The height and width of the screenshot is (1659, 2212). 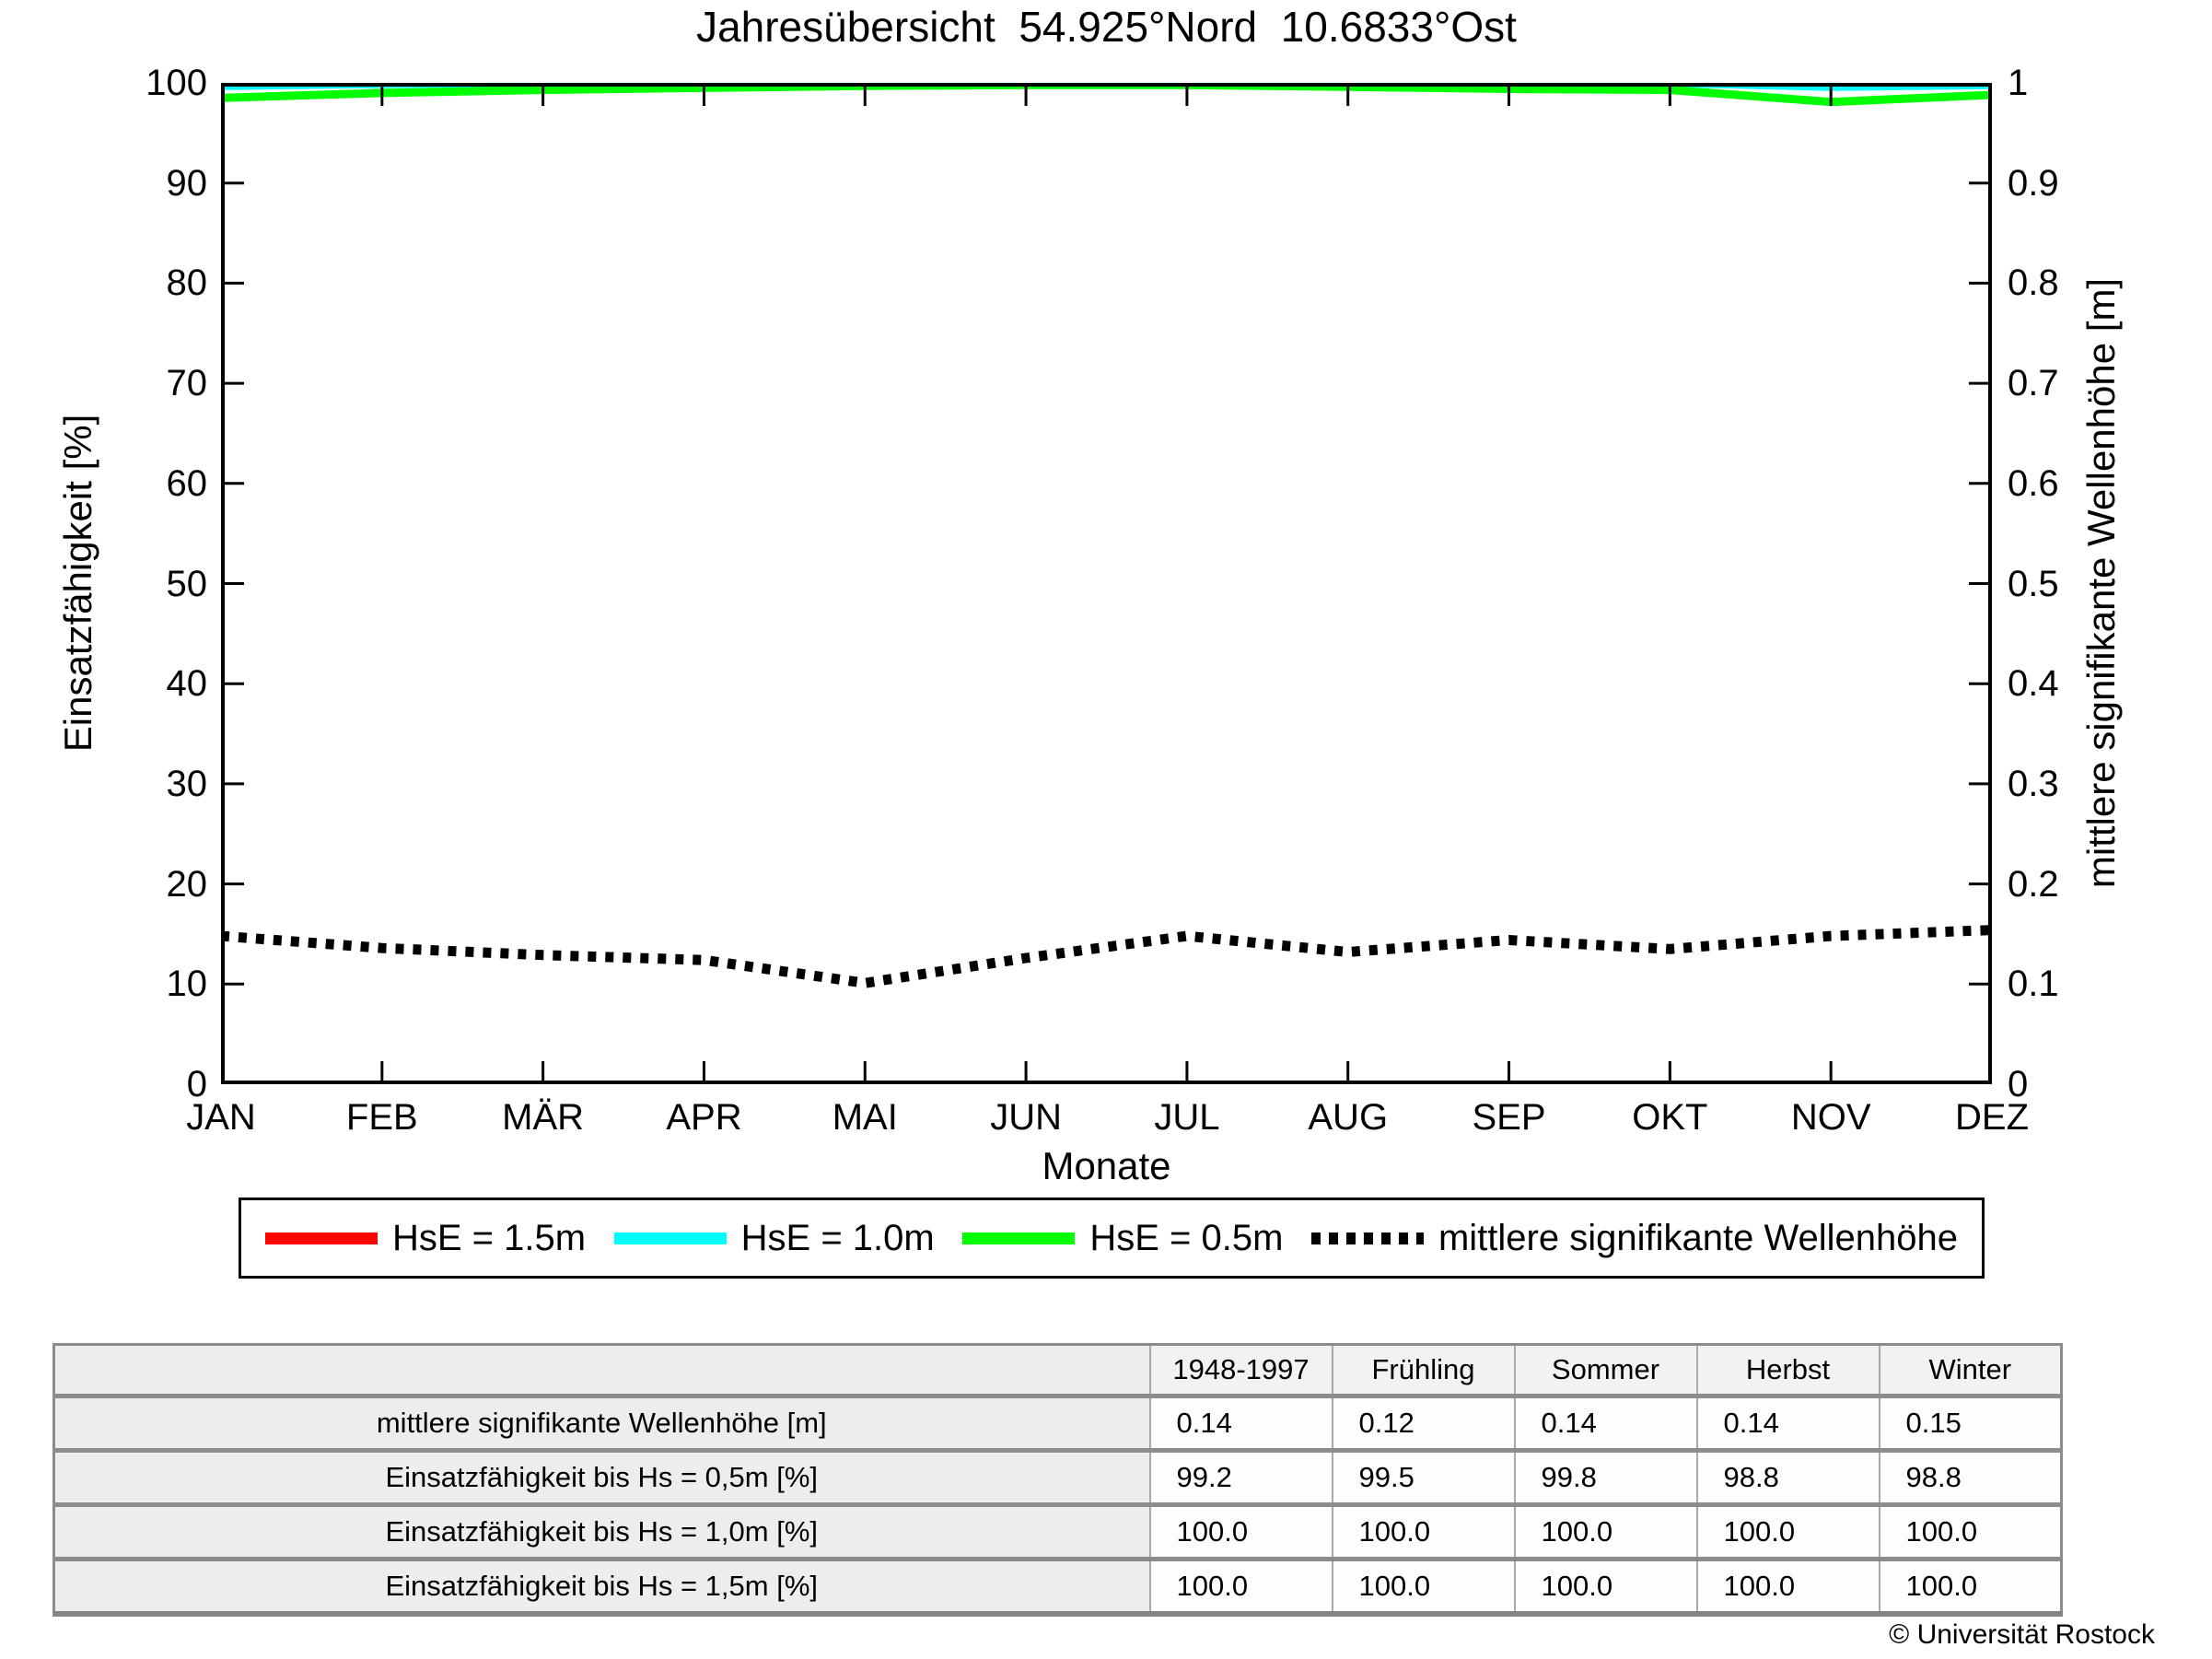 What do you see at coordinates (1241, 1477) in the screenshot?
I see `table-cell: 99.2` at bounding box center [1241, 1477].